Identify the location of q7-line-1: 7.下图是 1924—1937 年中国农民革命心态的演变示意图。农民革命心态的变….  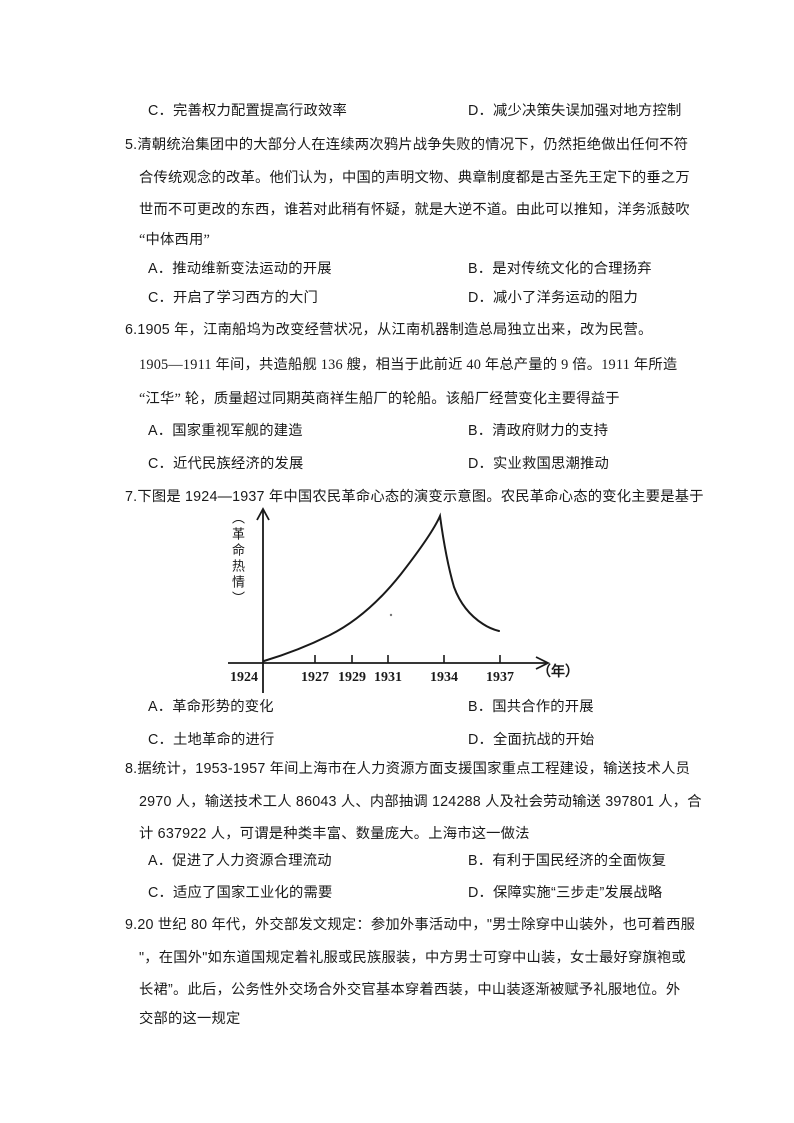
(414, 497).